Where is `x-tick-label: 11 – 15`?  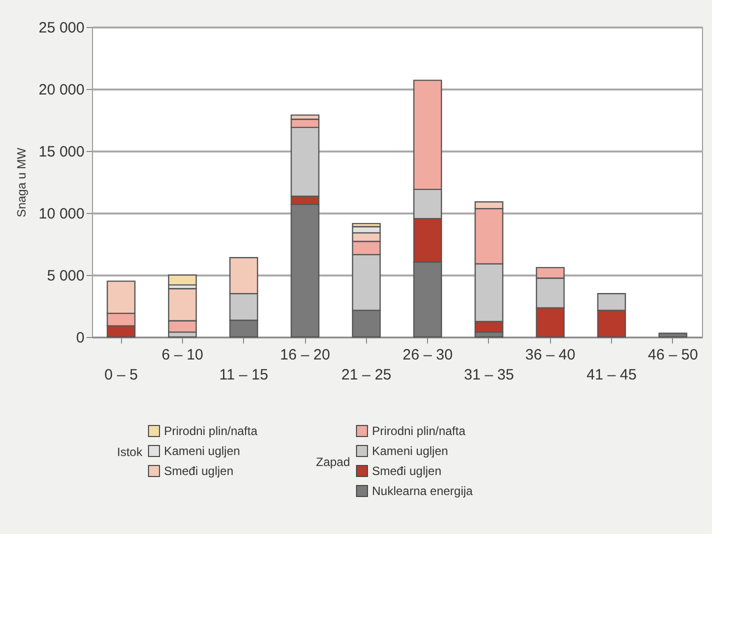 x-tick-label: 11 – 15 is located at coordinates (243, 375).